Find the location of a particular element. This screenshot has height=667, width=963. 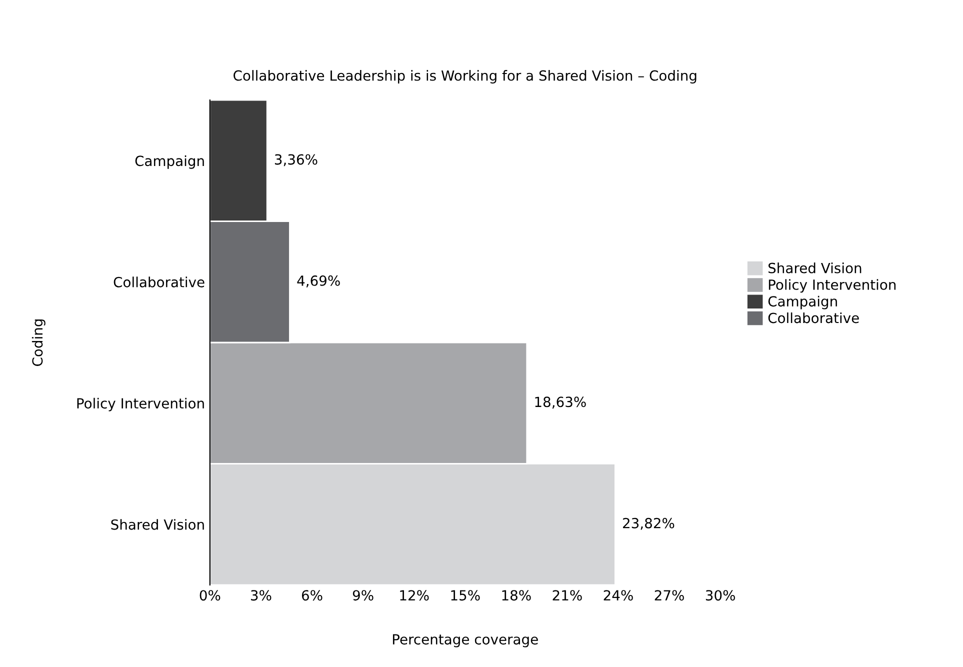

legend-label: Campaign is located at coordinates (802, 303).